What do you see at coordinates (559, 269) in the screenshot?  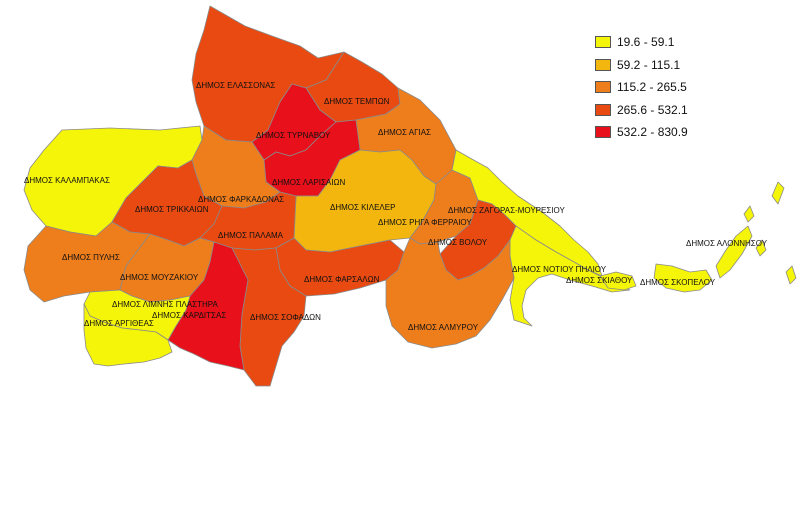 I see `label-notio: ΔΗΜΟΣ ΝΟΤΙΟΥ ΠΗΛΙΟΥ` at bounding box center [559, 269].